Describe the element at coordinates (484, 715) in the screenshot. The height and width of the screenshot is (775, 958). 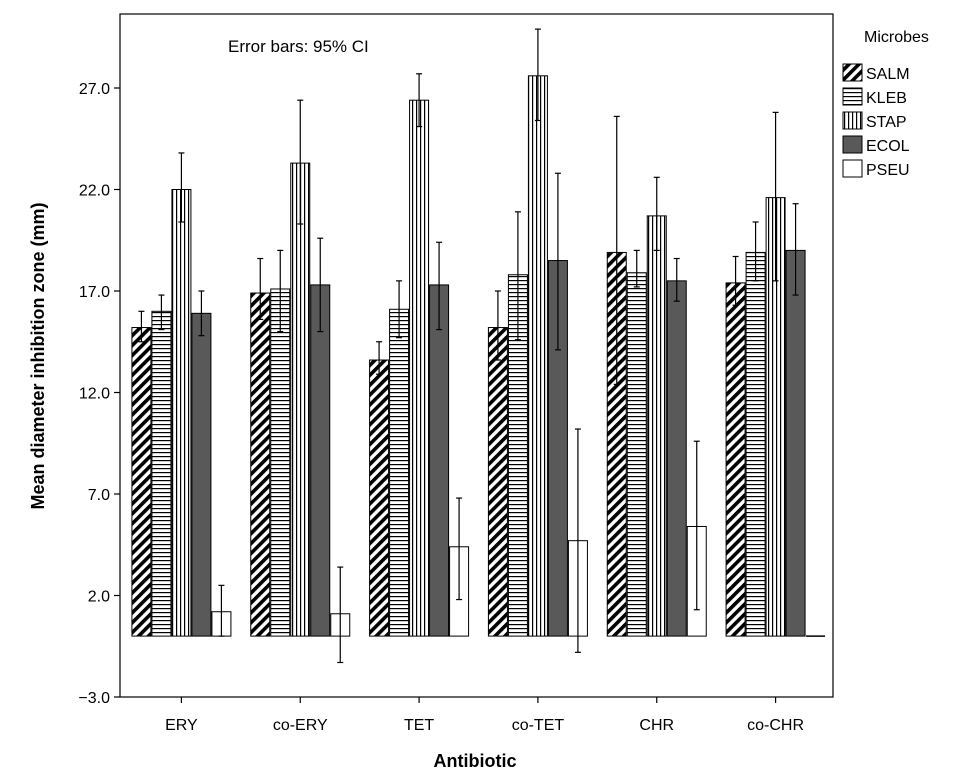
I see `x-axis: ERY co-ERY TET co-TET CHR co-CHR` at that location.